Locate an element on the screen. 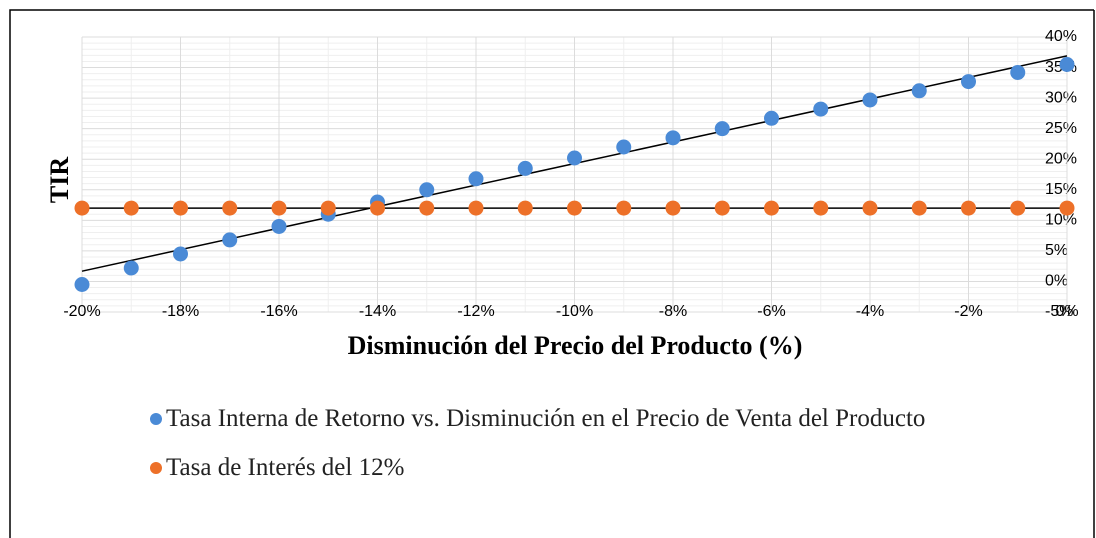  legend-label: Tasa de Interés del 12% is located at coordinates (285, 467).